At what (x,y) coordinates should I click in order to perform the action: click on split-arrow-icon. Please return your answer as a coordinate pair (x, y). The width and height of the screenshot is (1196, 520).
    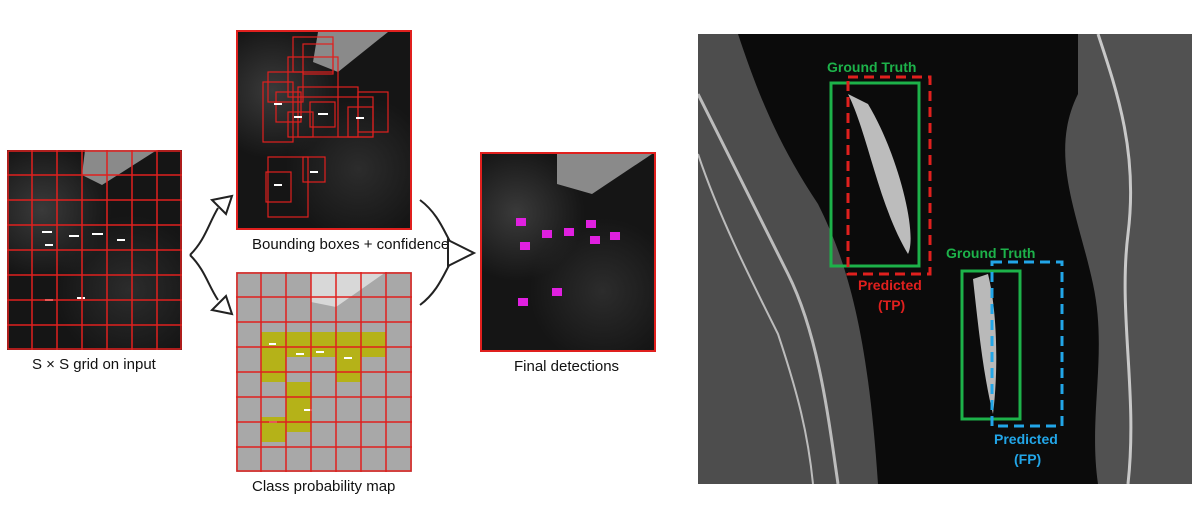
    Looking at the image, I should click on (211, 255).